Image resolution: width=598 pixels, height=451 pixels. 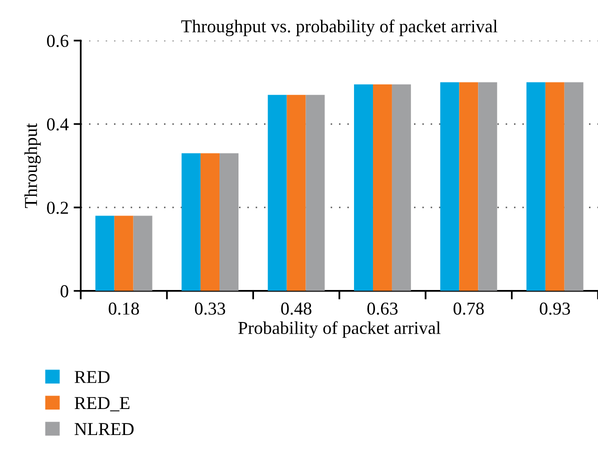 What do you see at coordinates (382, 308) in the screenshot?
I see `x-tick-label: 0.63` at bounding box center [382, 308].